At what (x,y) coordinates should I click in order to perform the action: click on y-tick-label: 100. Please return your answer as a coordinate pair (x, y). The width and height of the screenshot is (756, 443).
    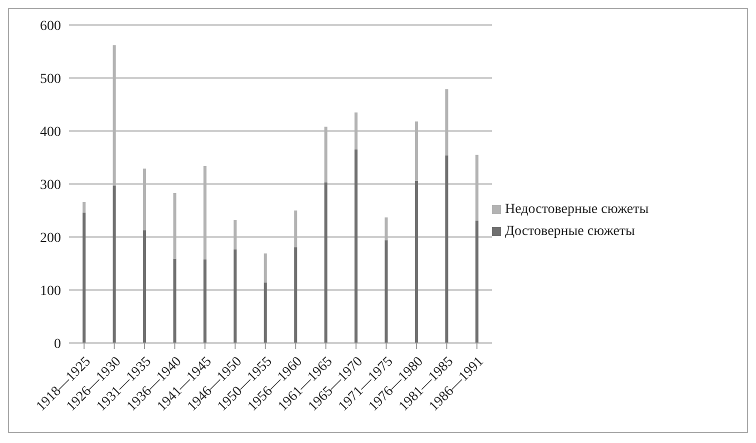
    Looking at the image, I should click on (50, 291).